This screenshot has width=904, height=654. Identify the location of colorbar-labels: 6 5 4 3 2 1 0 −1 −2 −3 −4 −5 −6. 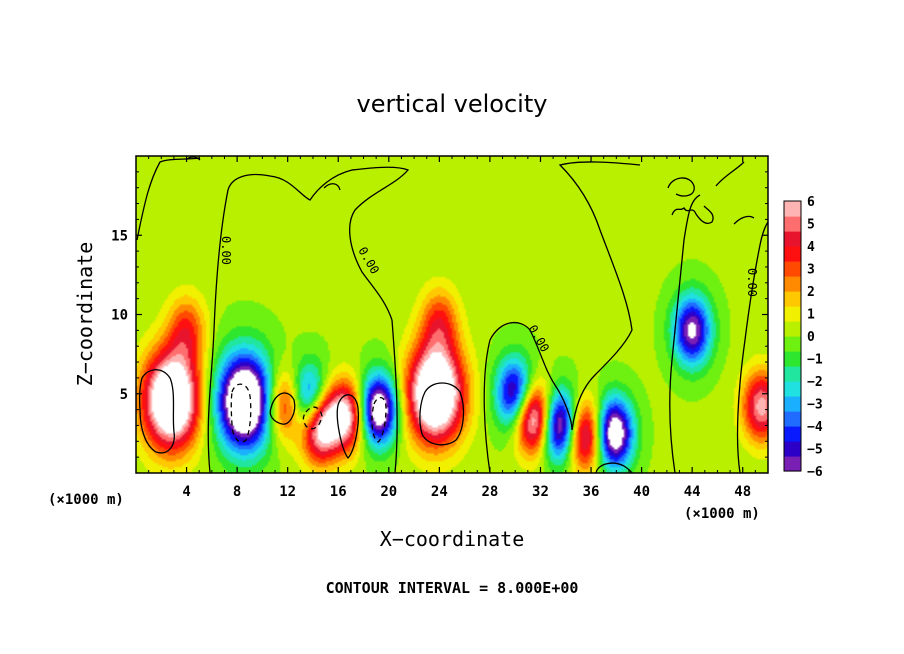
(815, 337).